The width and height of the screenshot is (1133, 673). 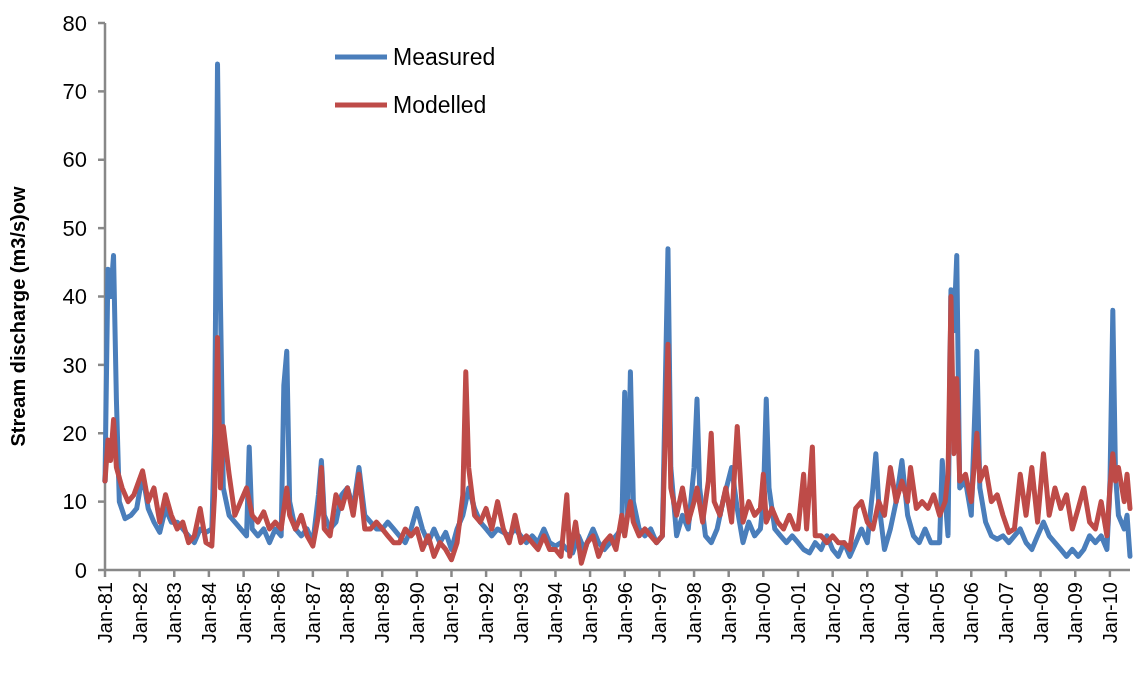 I want to click on x-tick-label: Jan-85, so click(x=243, y=613).